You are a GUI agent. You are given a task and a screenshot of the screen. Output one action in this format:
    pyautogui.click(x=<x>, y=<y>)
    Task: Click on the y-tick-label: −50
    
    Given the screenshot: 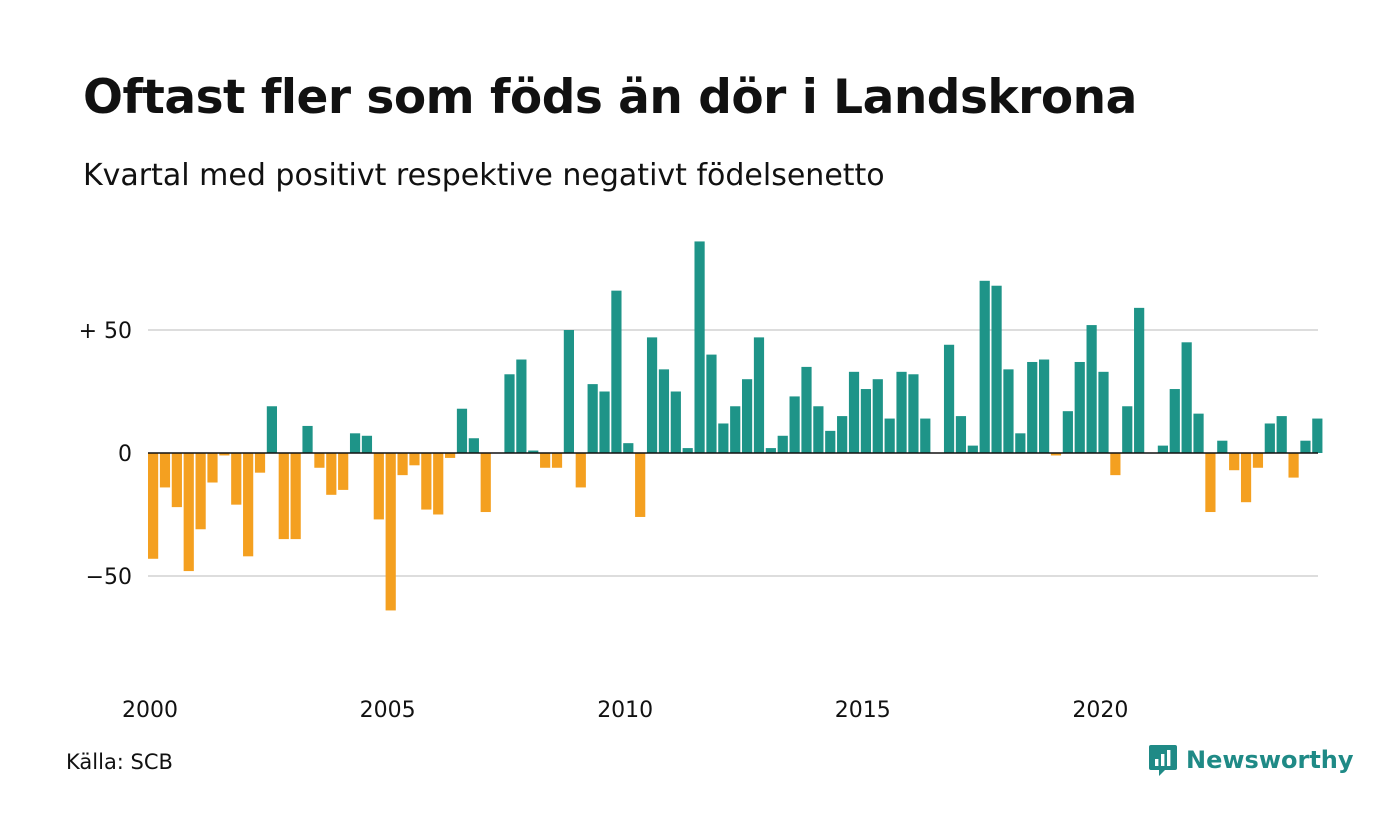 What is the action you would take?
    pyautogui.click(x=109, y=577)
    